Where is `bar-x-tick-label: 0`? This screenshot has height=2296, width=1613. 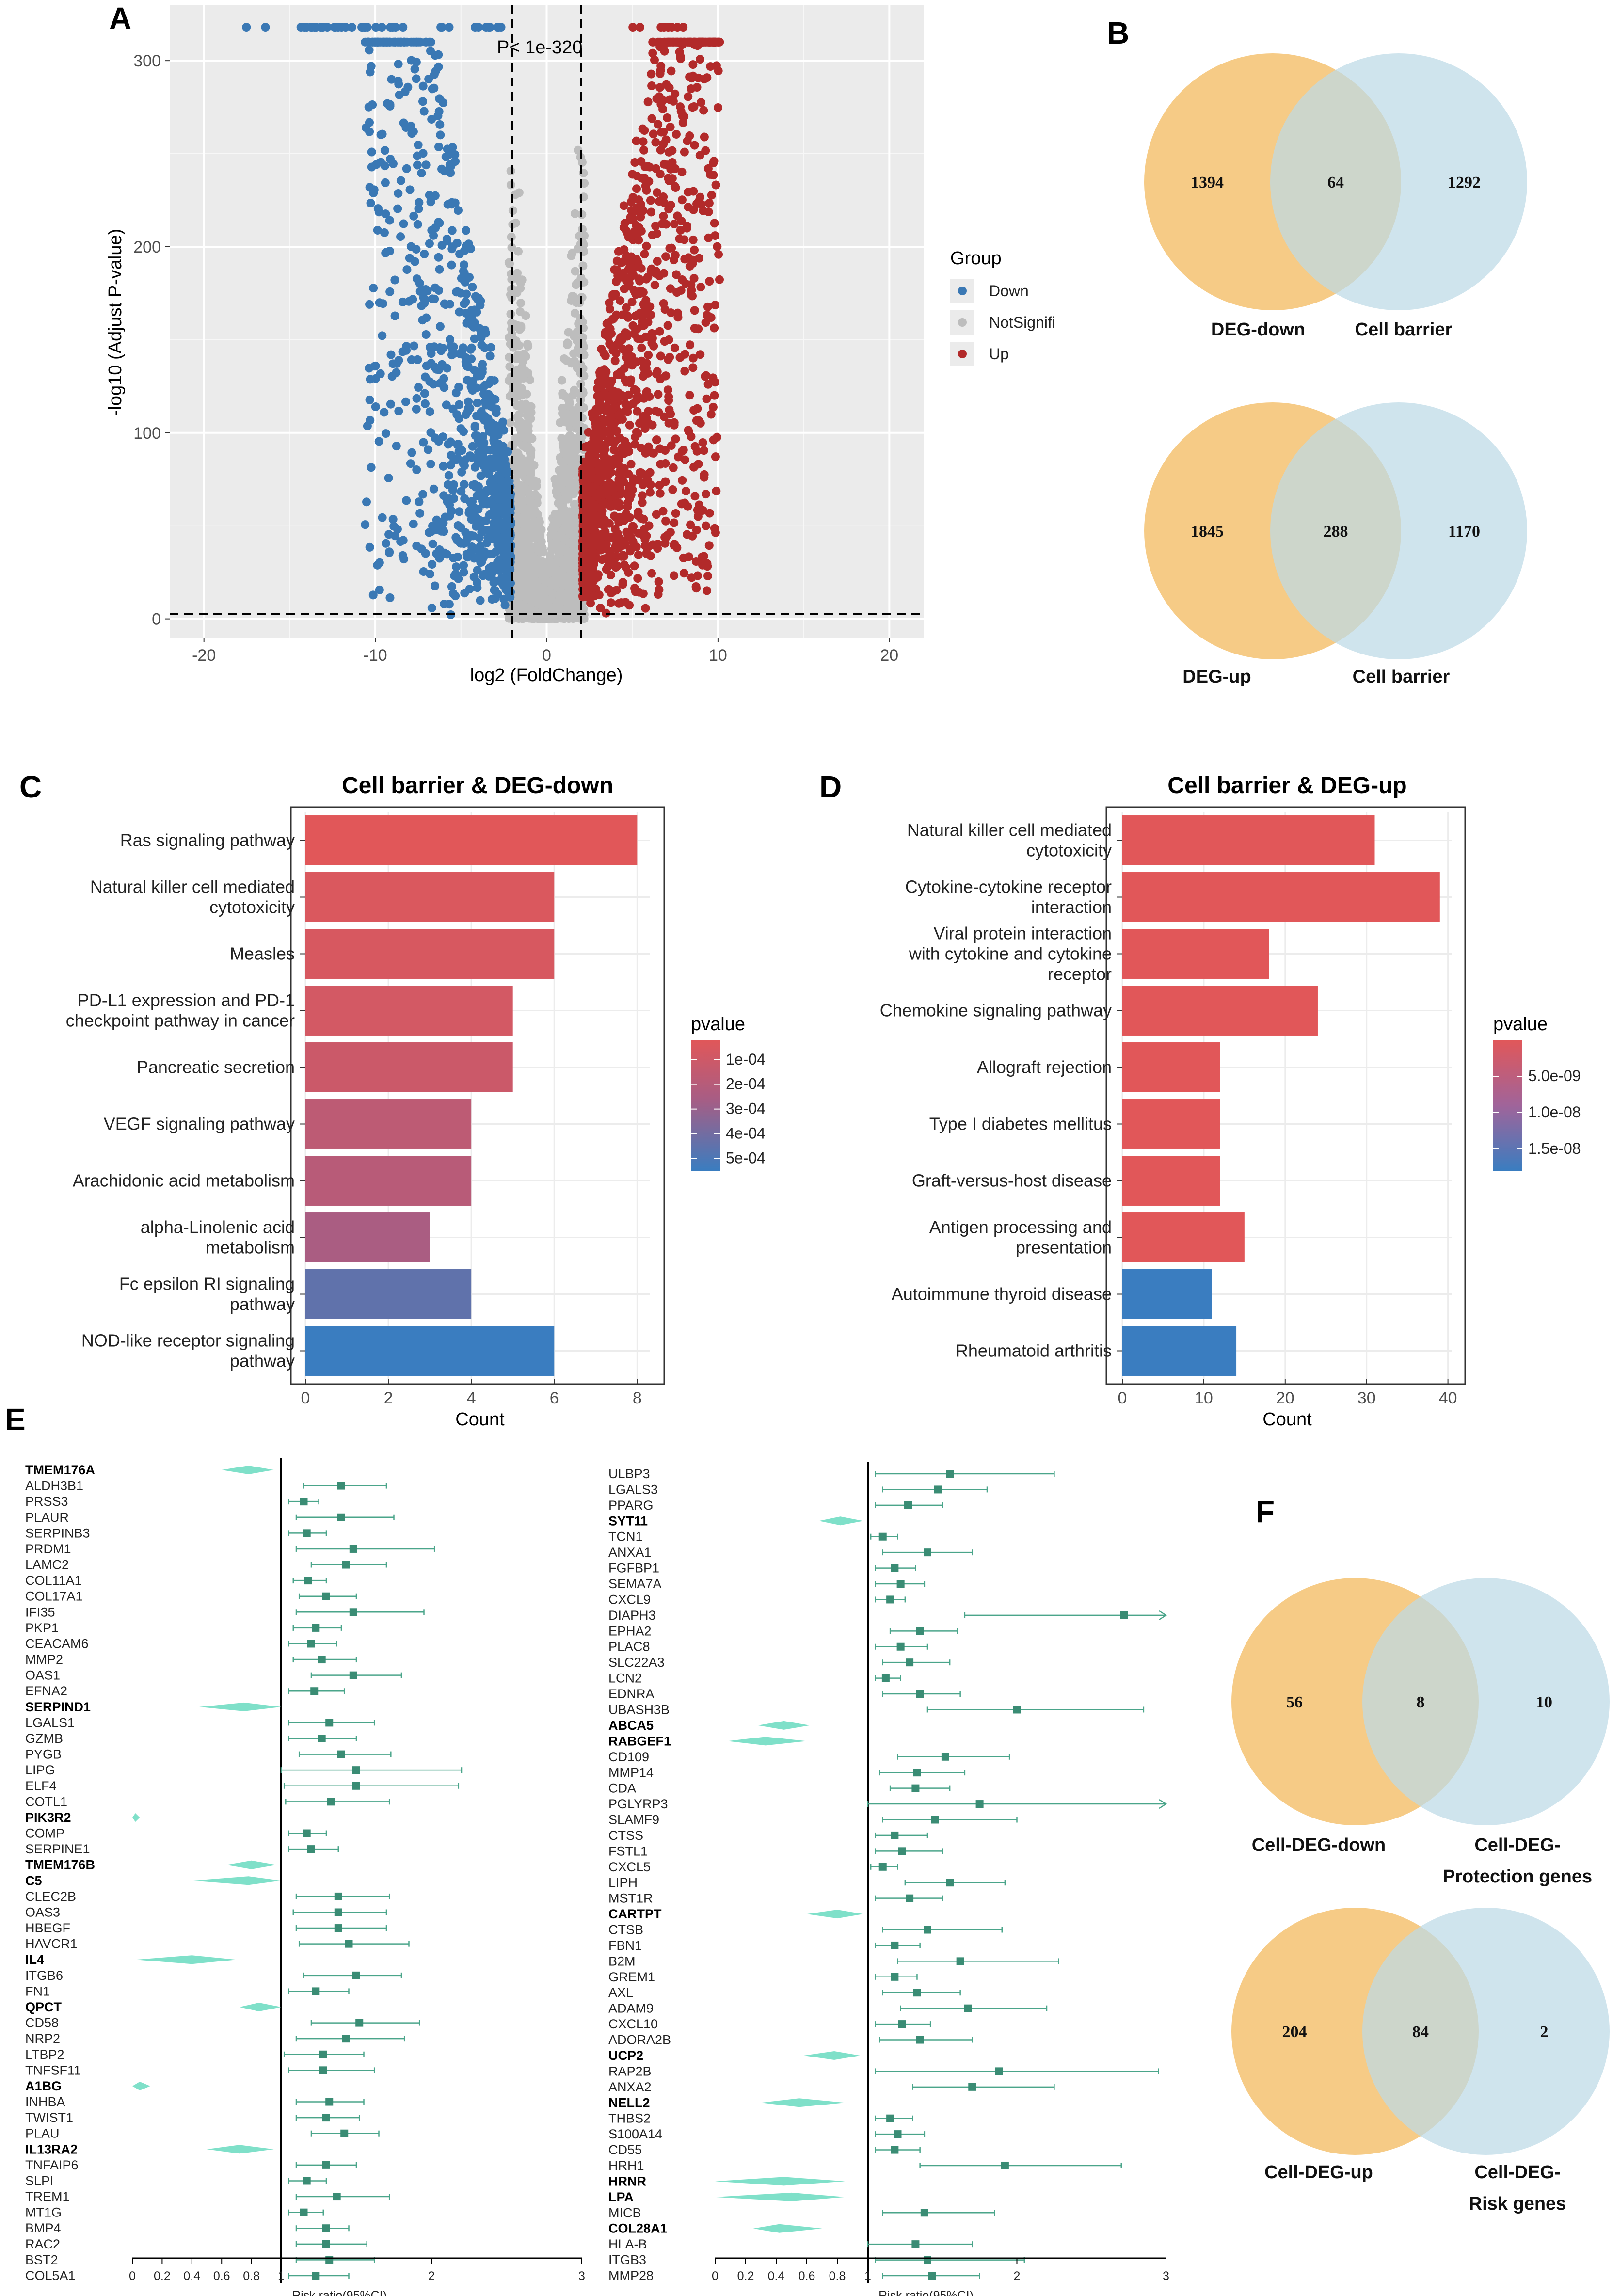
bar-x-tick-label: 0 is located at coordinates (1122, 1398).